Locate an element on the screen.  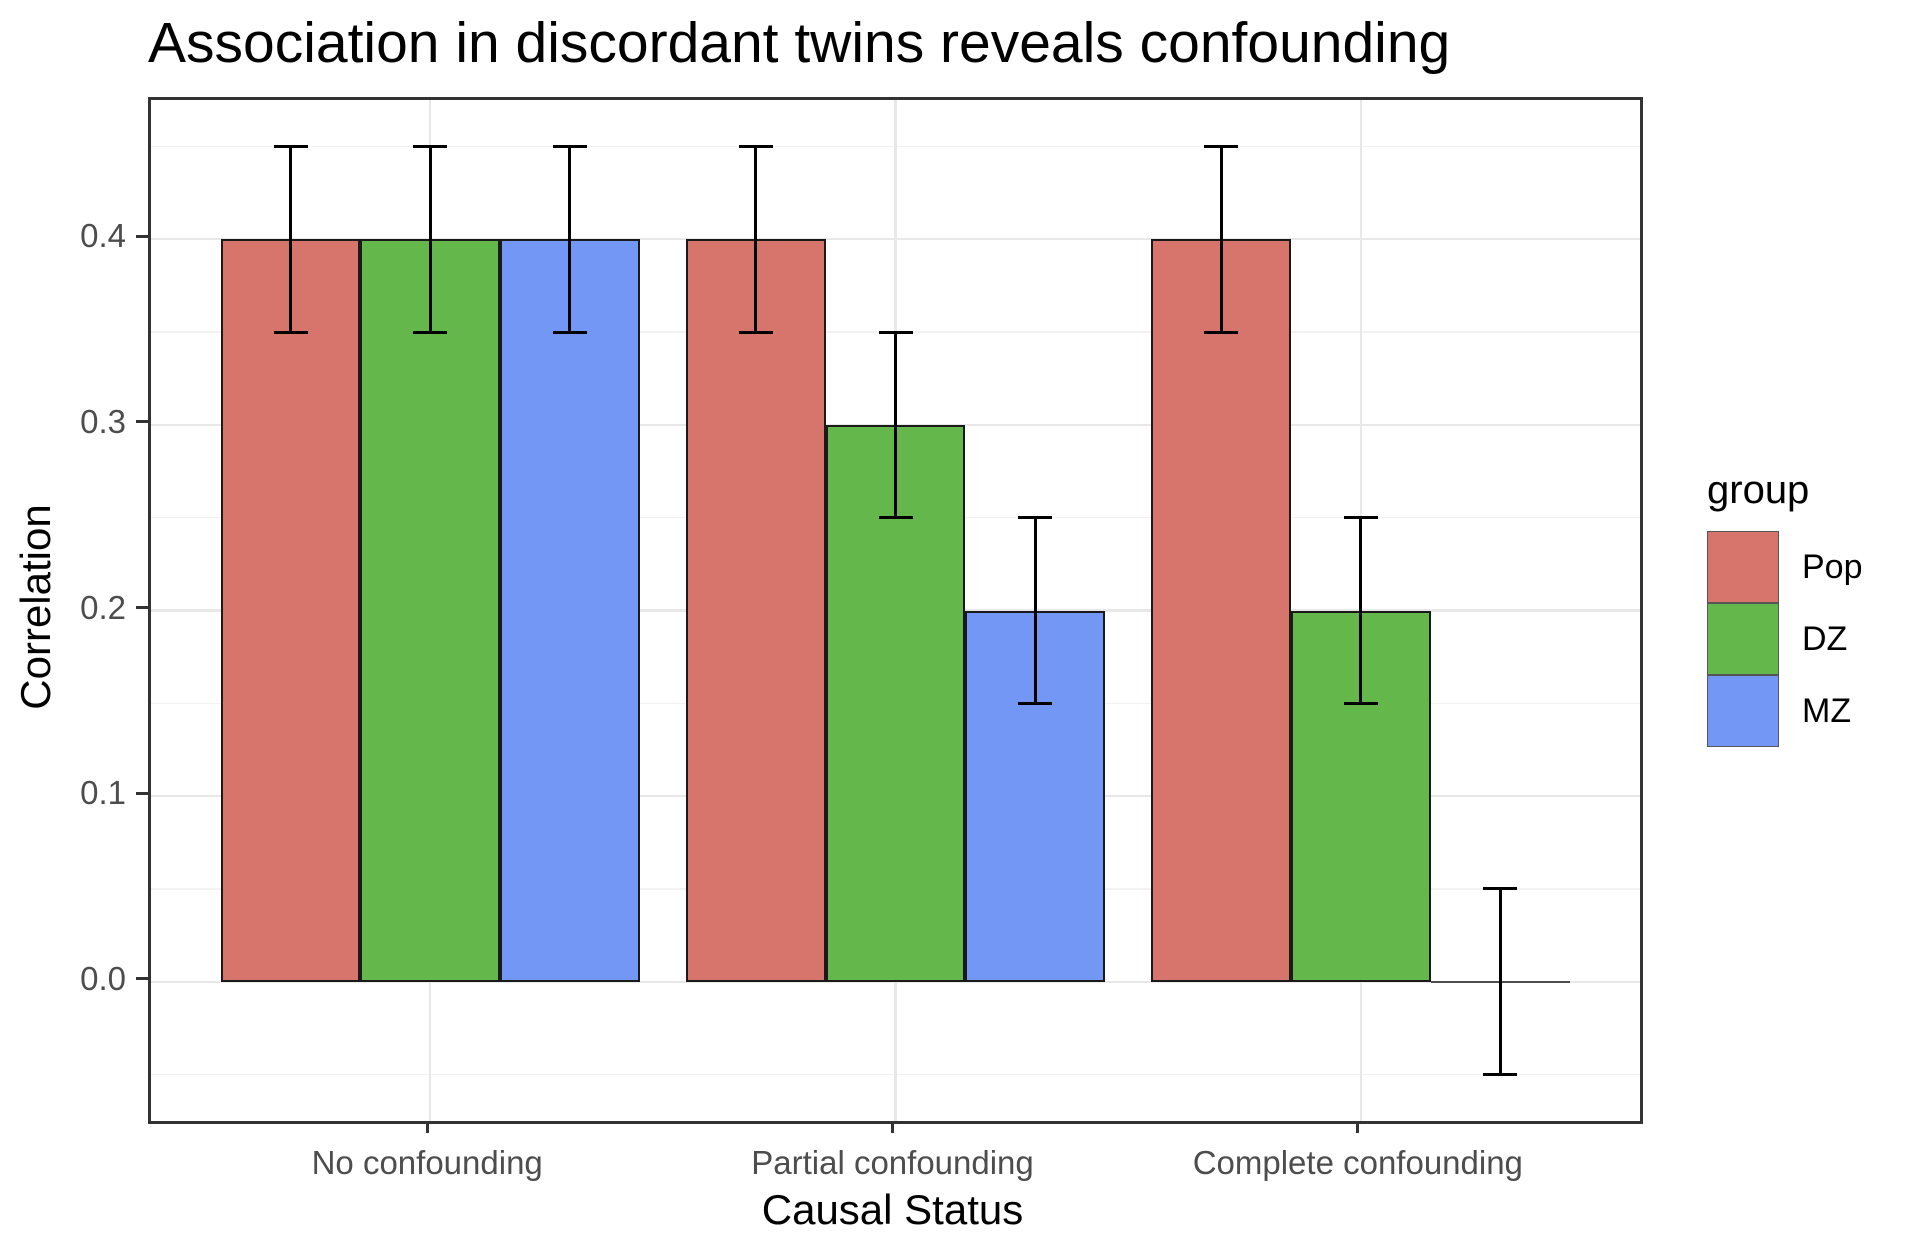
legend-label-mz: MZ is located at coordinates (1827, 710).